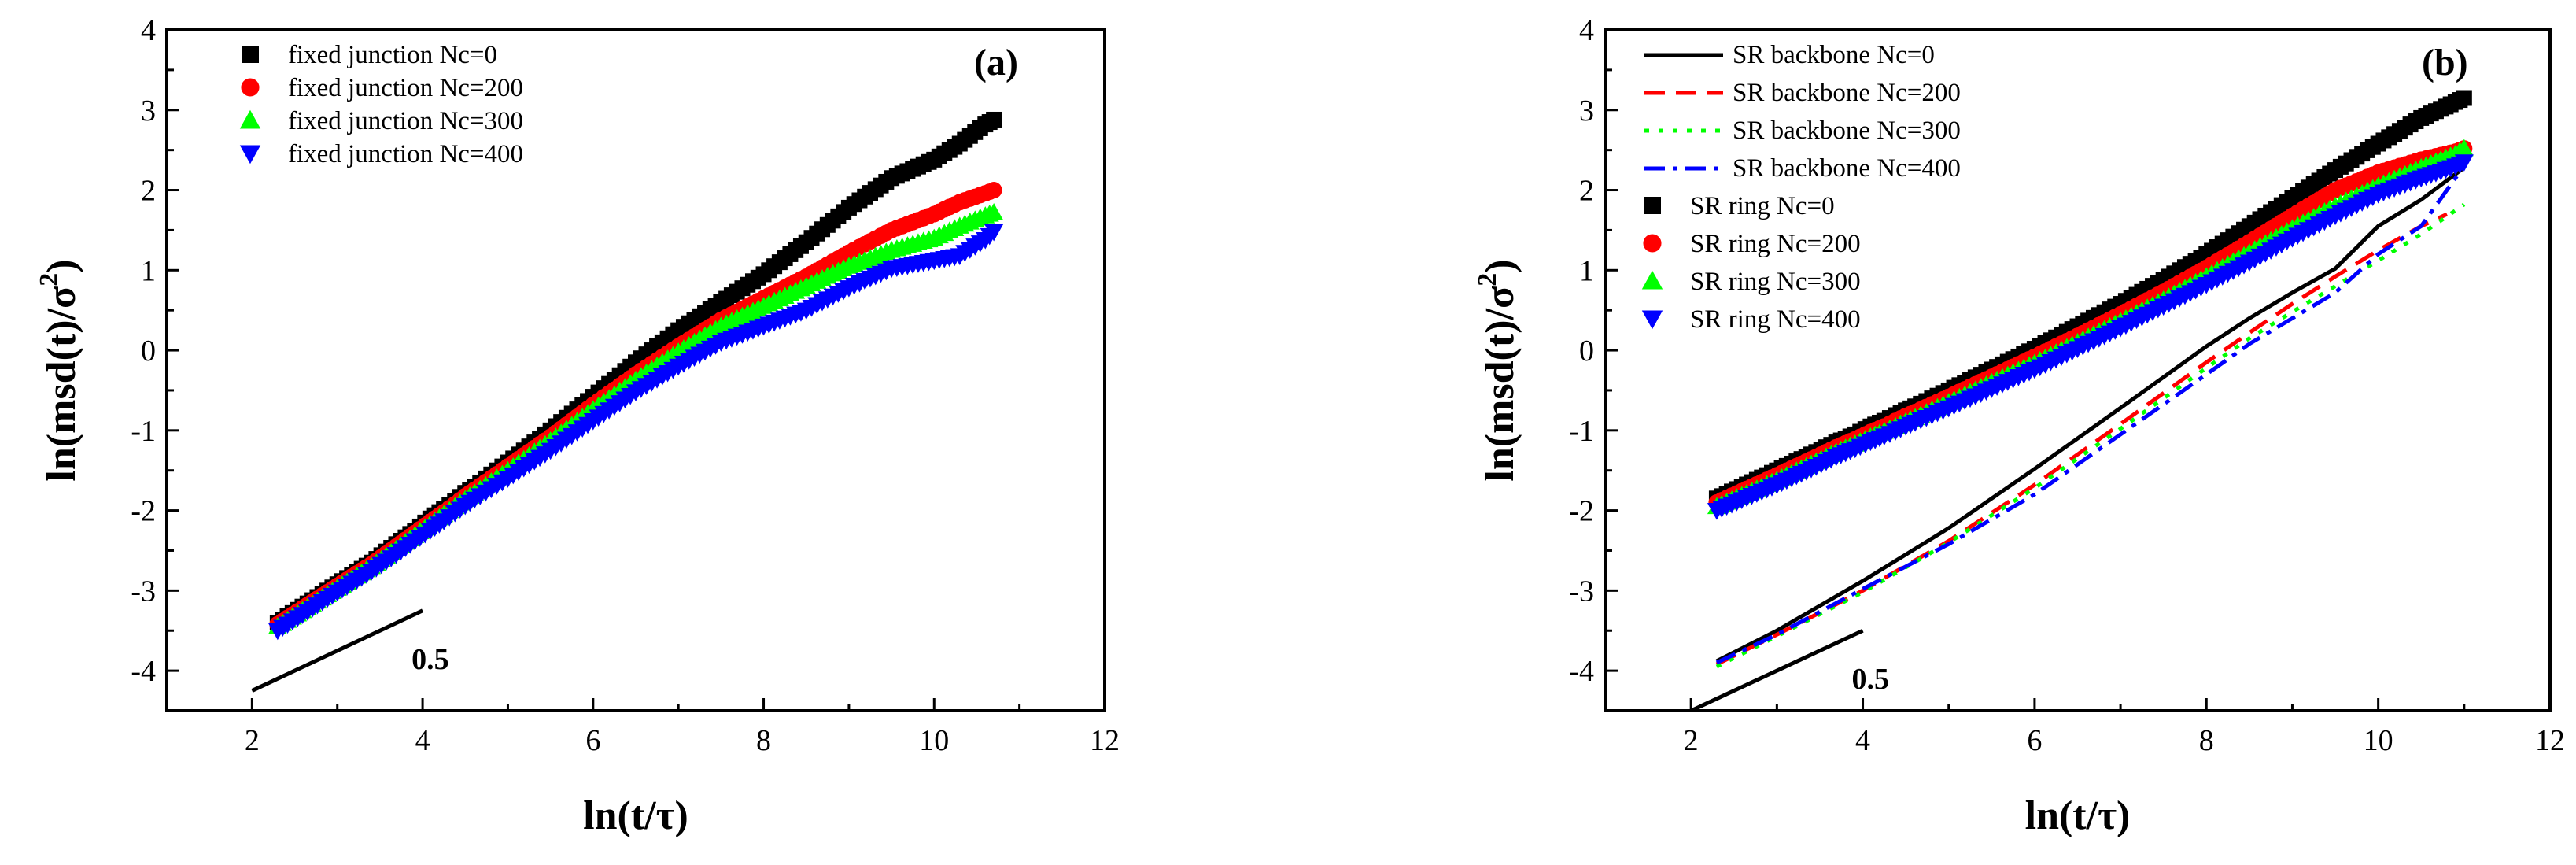 Image resolution: width=2576 pixels, height=865 pixels. Describe the element at coordinates (1777, 670) in the screenshot. I see `panel-b-slope-reference-line` at that location.